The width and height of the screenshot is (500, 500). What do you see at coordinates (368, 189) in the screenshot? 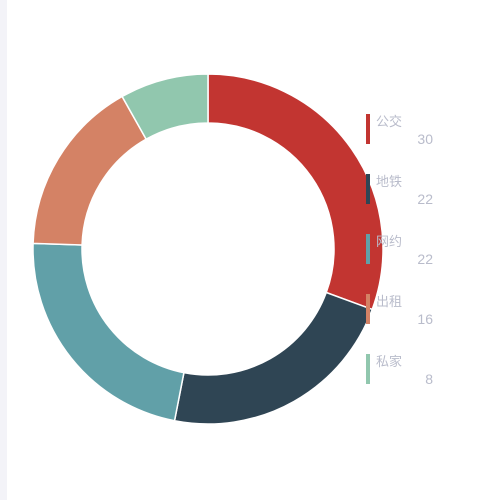
I see `legend-swatch-subway` at bounding box center [368, 189].